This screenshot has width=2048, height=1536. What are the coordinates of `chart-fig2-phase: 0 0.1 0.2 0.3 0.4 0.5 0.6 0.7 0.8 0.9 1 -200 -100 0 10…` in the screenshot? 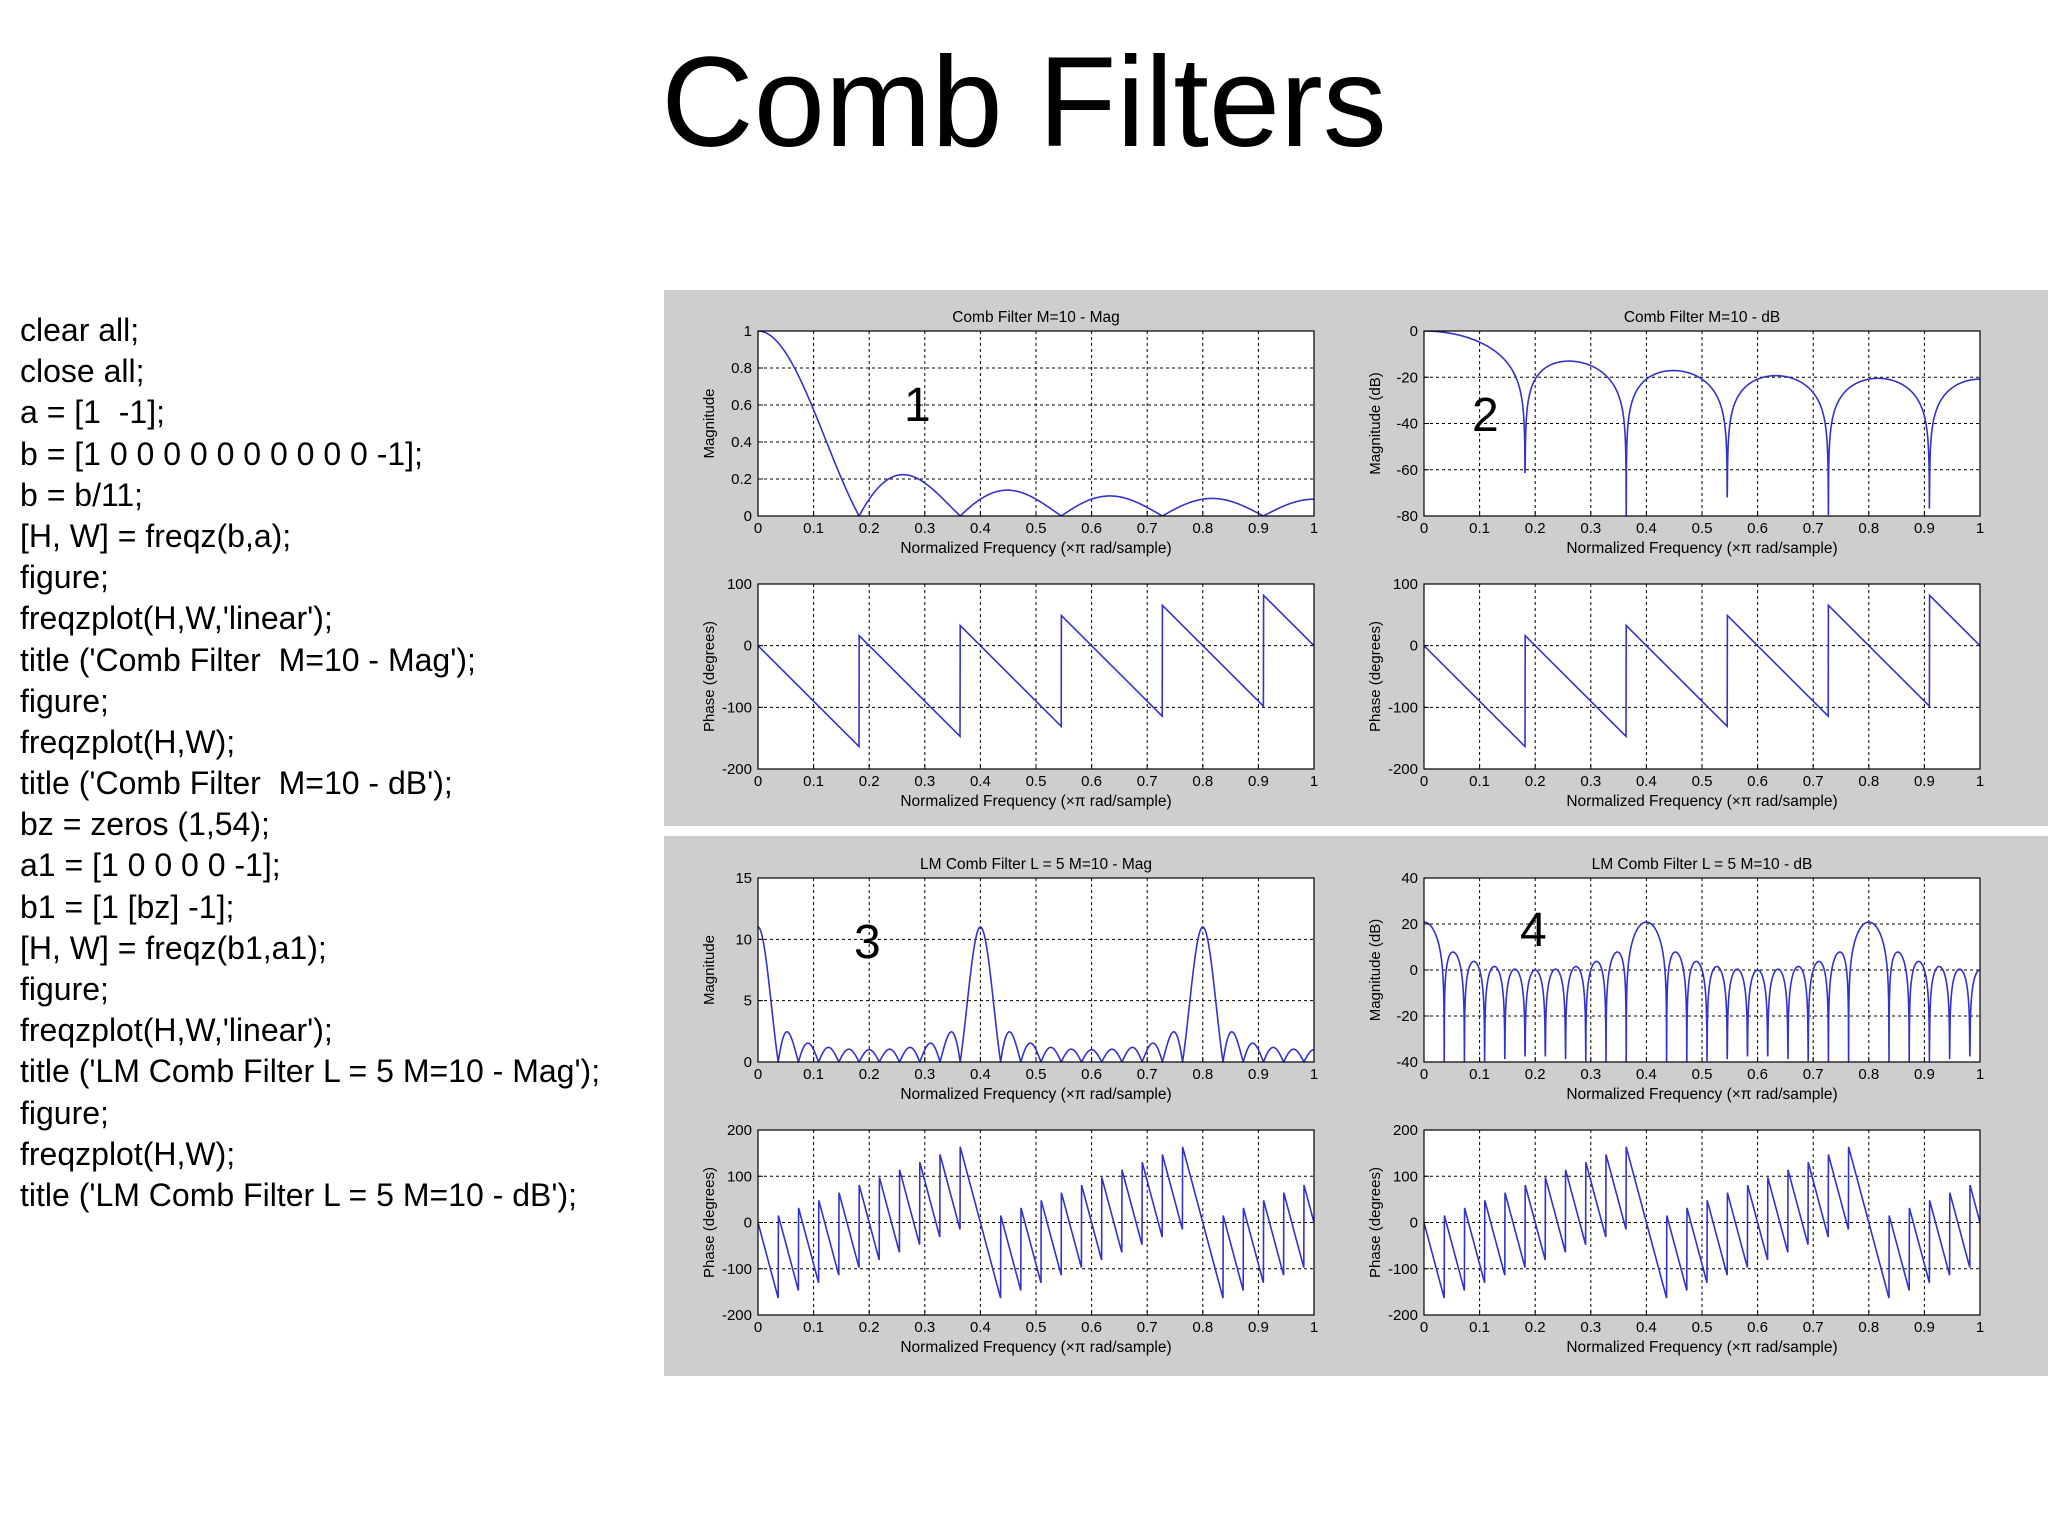 It's located at (1675, 693).